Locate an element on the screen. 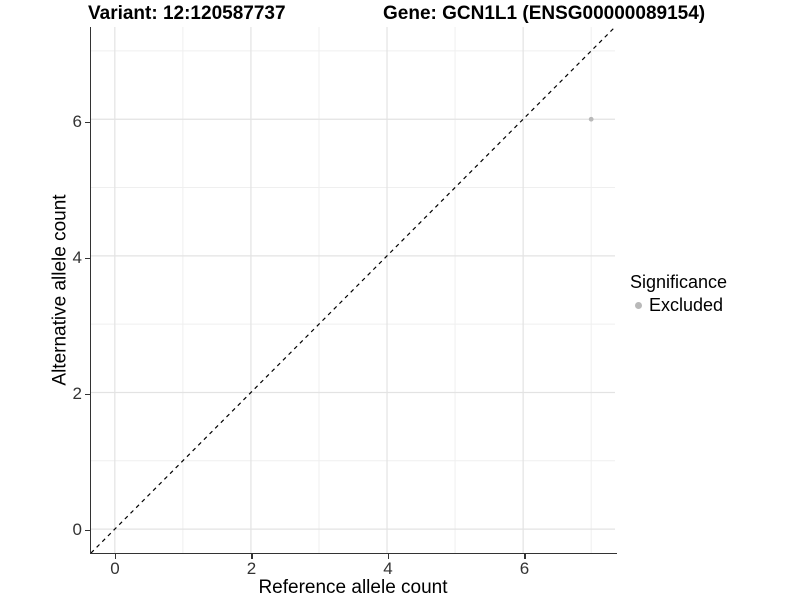  legend-item-excluded: Excluded is located at coordinates (678, 305).